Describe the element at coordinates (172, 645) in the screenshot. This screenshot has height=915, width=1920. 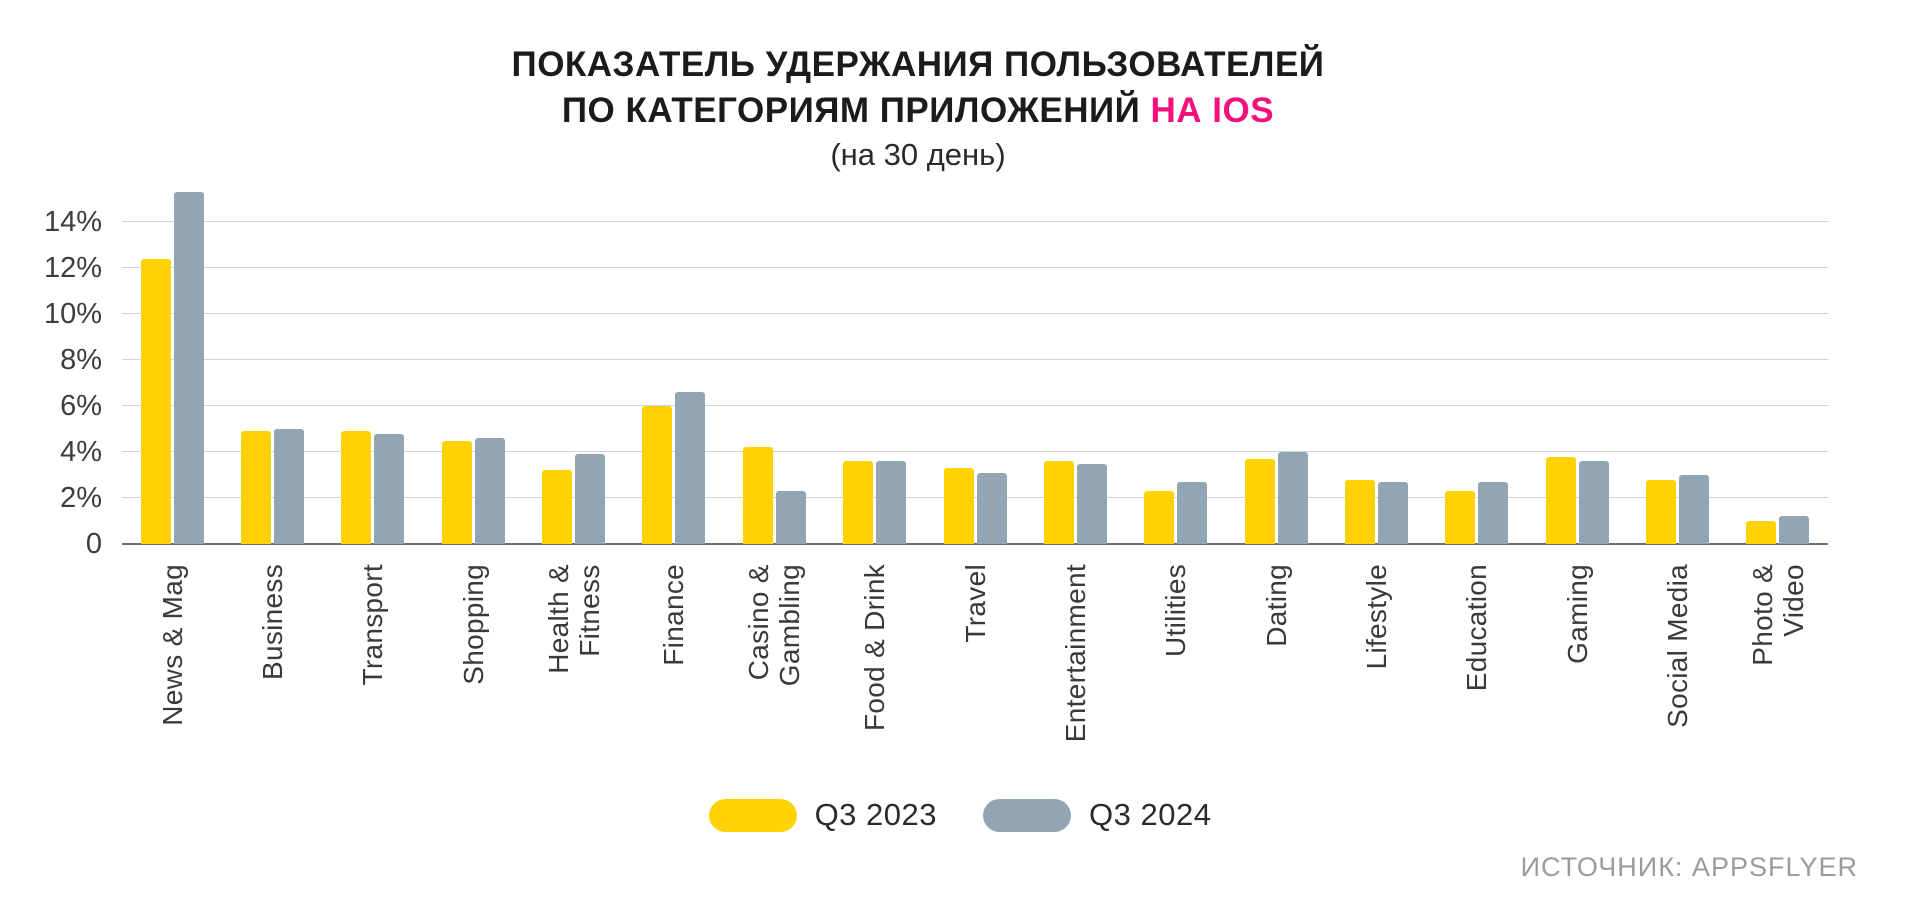
I see `x-category-label: News & Mag` at that location.